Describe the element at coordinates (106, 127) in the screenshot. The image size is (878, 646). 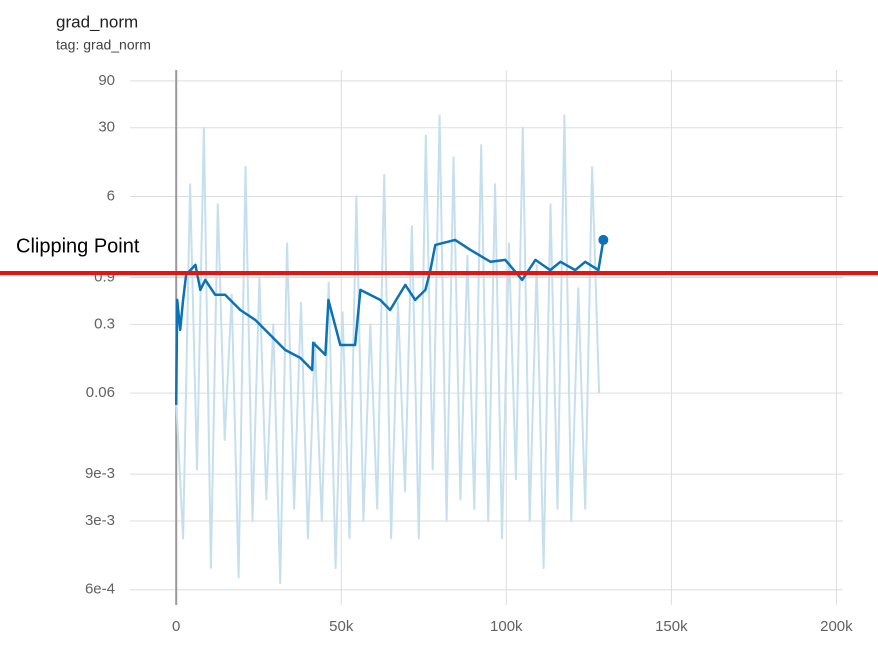
I see `y-tick-label: 30` at that location.